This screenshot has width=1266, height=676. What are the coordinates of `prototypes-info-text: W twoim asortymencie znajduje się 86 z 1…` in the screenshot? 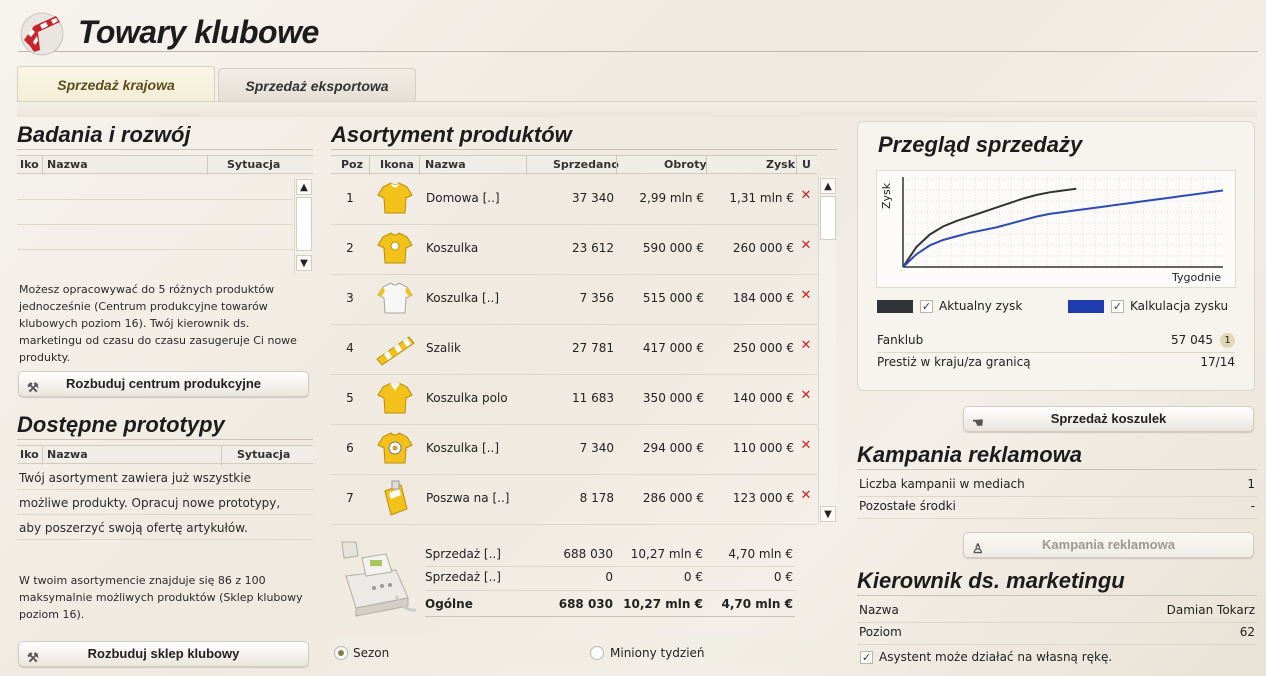 It's located at (161, 597).